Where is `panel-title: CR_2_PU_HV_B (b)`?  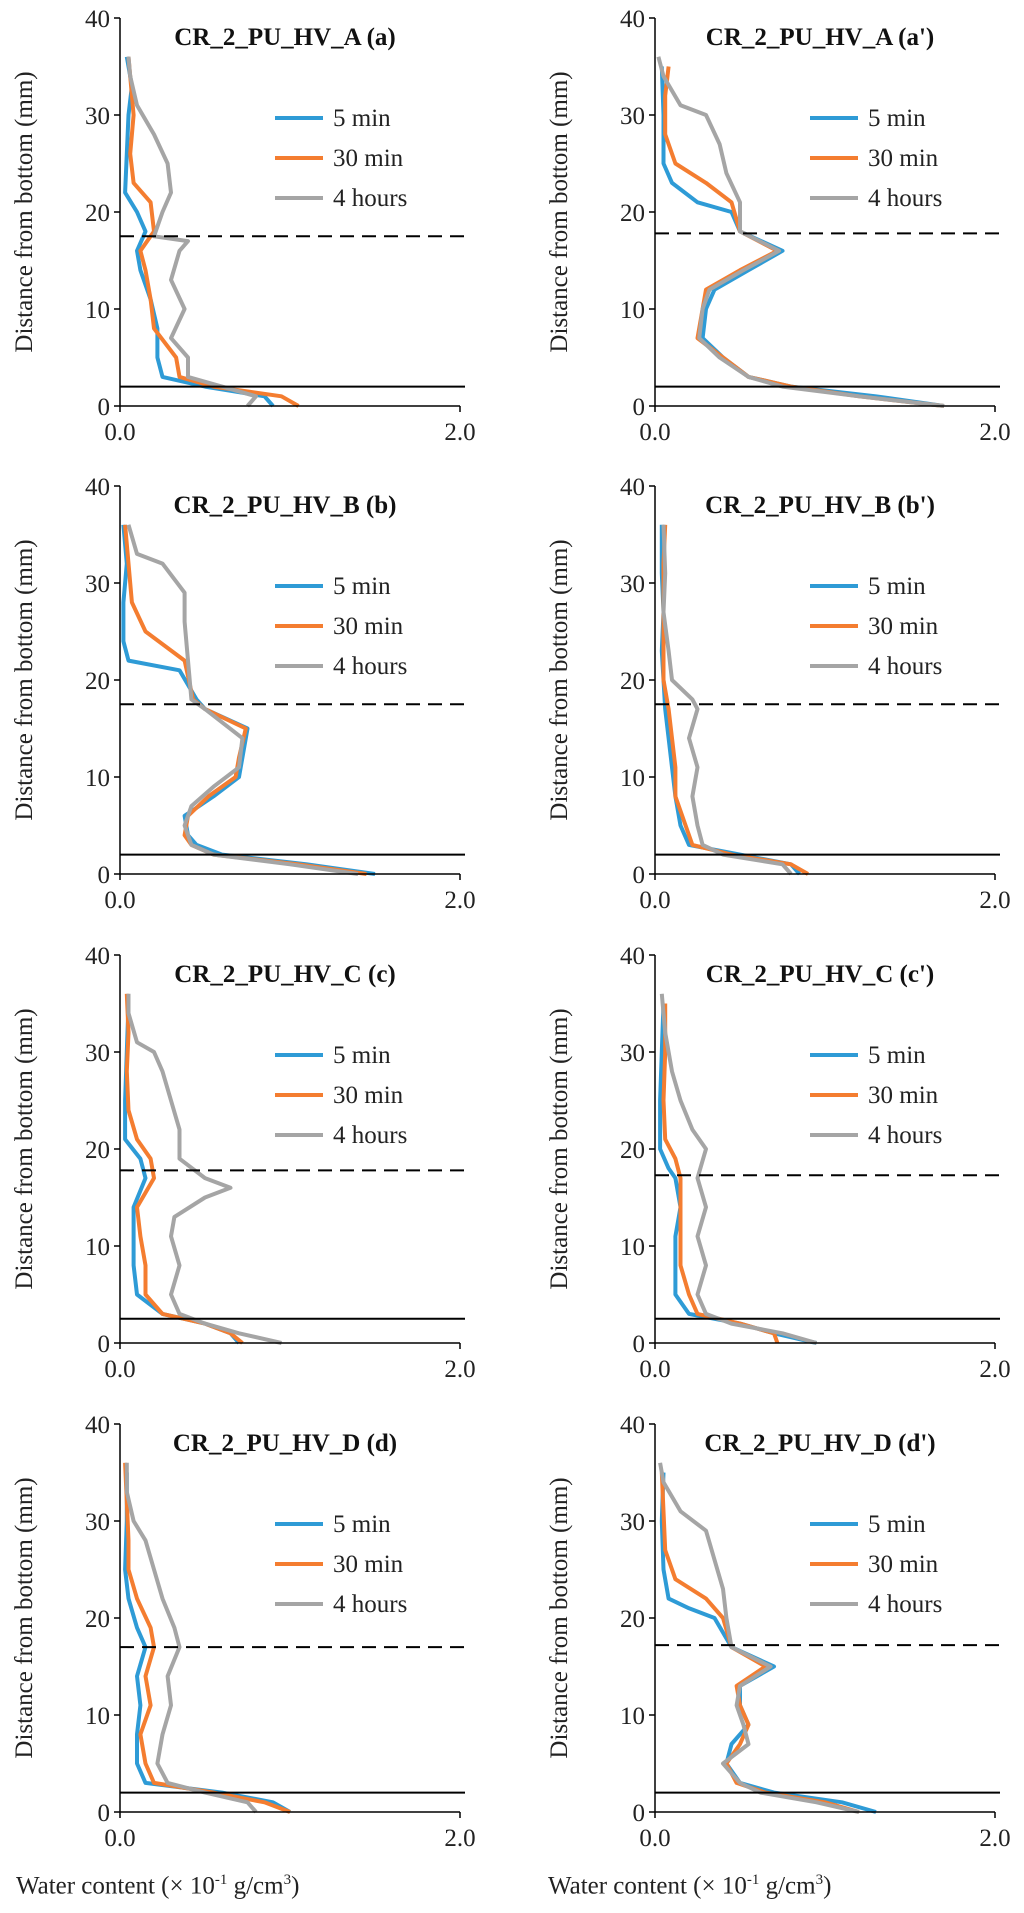 panel-title: CR_2_PU_HV_B (b) is located at coordinates (285, 505).